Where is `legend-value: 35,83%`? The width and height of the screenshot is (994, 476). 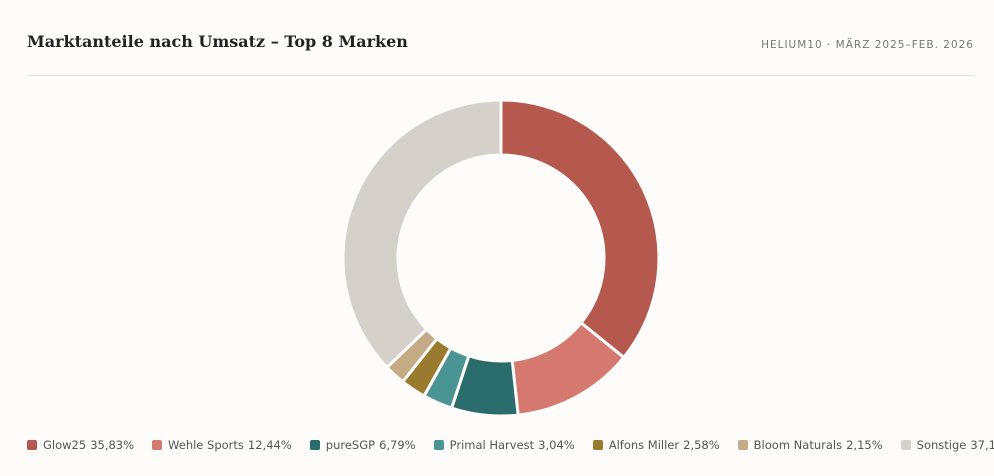 legend-value: 35,83% is located at coordinates (112, 445).